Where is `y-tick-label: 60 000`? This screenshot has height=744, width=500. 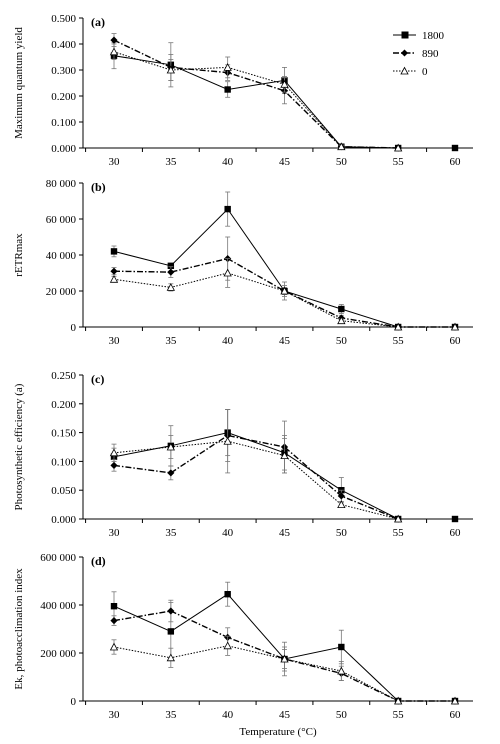
y-tick-label: 60 000 is located at coordinates (61, 220).